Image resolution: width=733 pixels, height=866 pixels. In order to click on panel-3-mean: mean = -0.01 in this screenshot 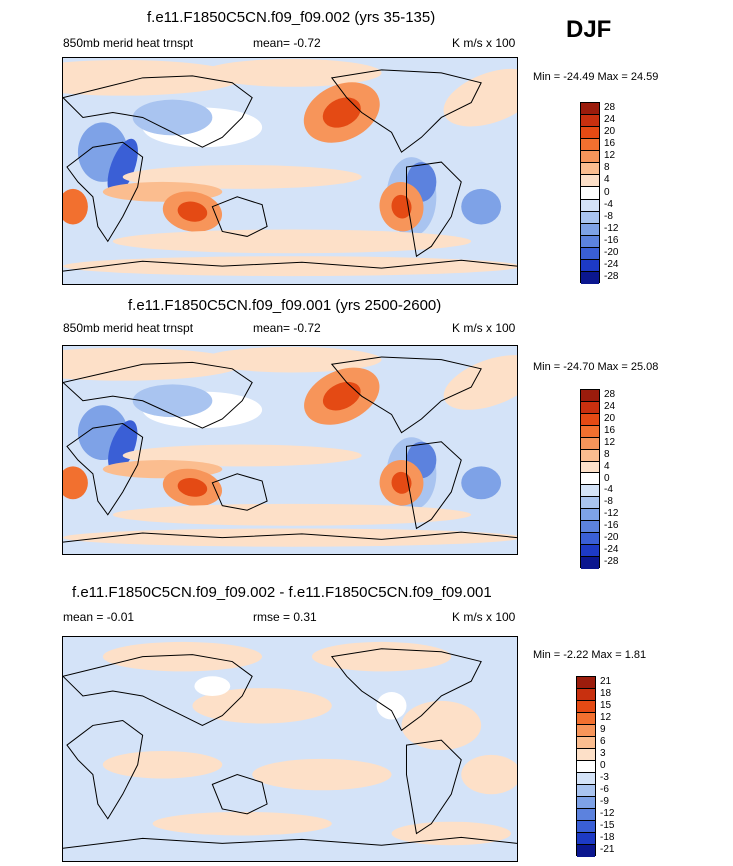, I will do `click(99, 617)`.